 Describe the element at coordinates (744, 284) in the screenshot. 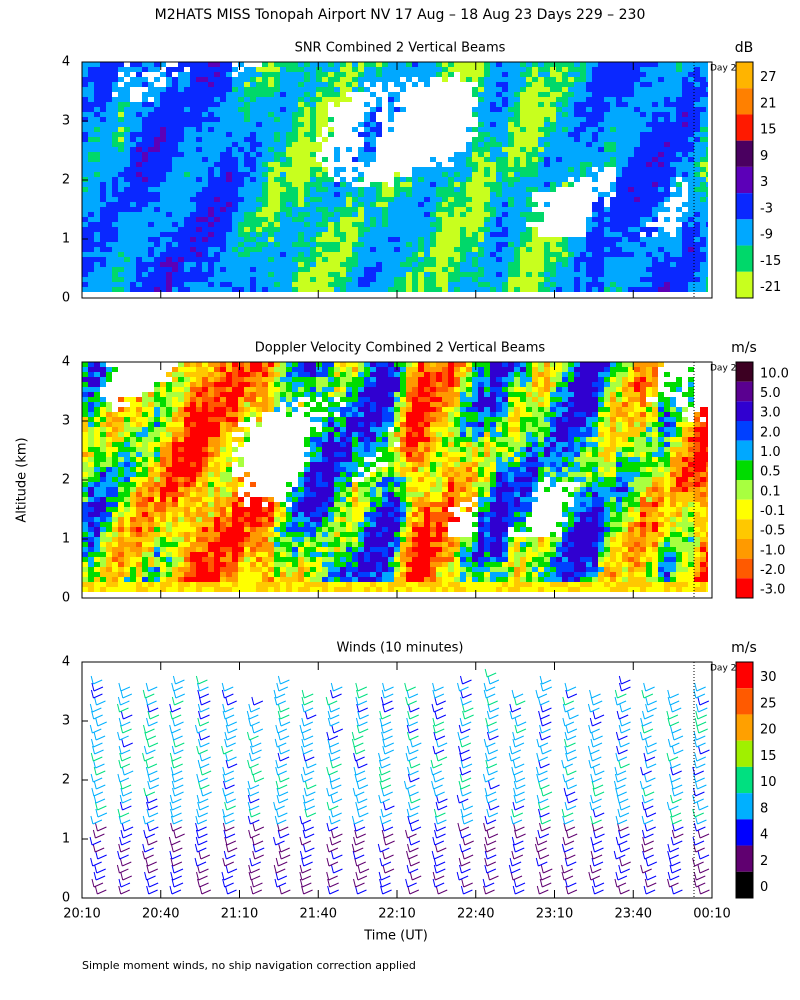

I see `colorbar-block` at that location.